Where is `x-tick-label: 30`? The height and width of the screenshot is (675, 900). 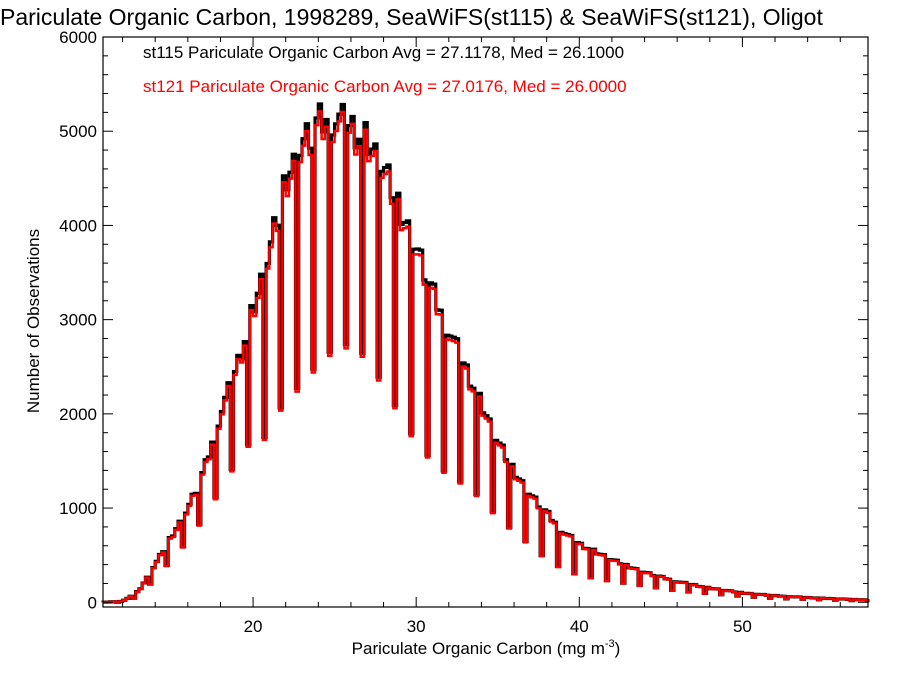
x-tick-label: 30 is located at coordinates (416, 626).